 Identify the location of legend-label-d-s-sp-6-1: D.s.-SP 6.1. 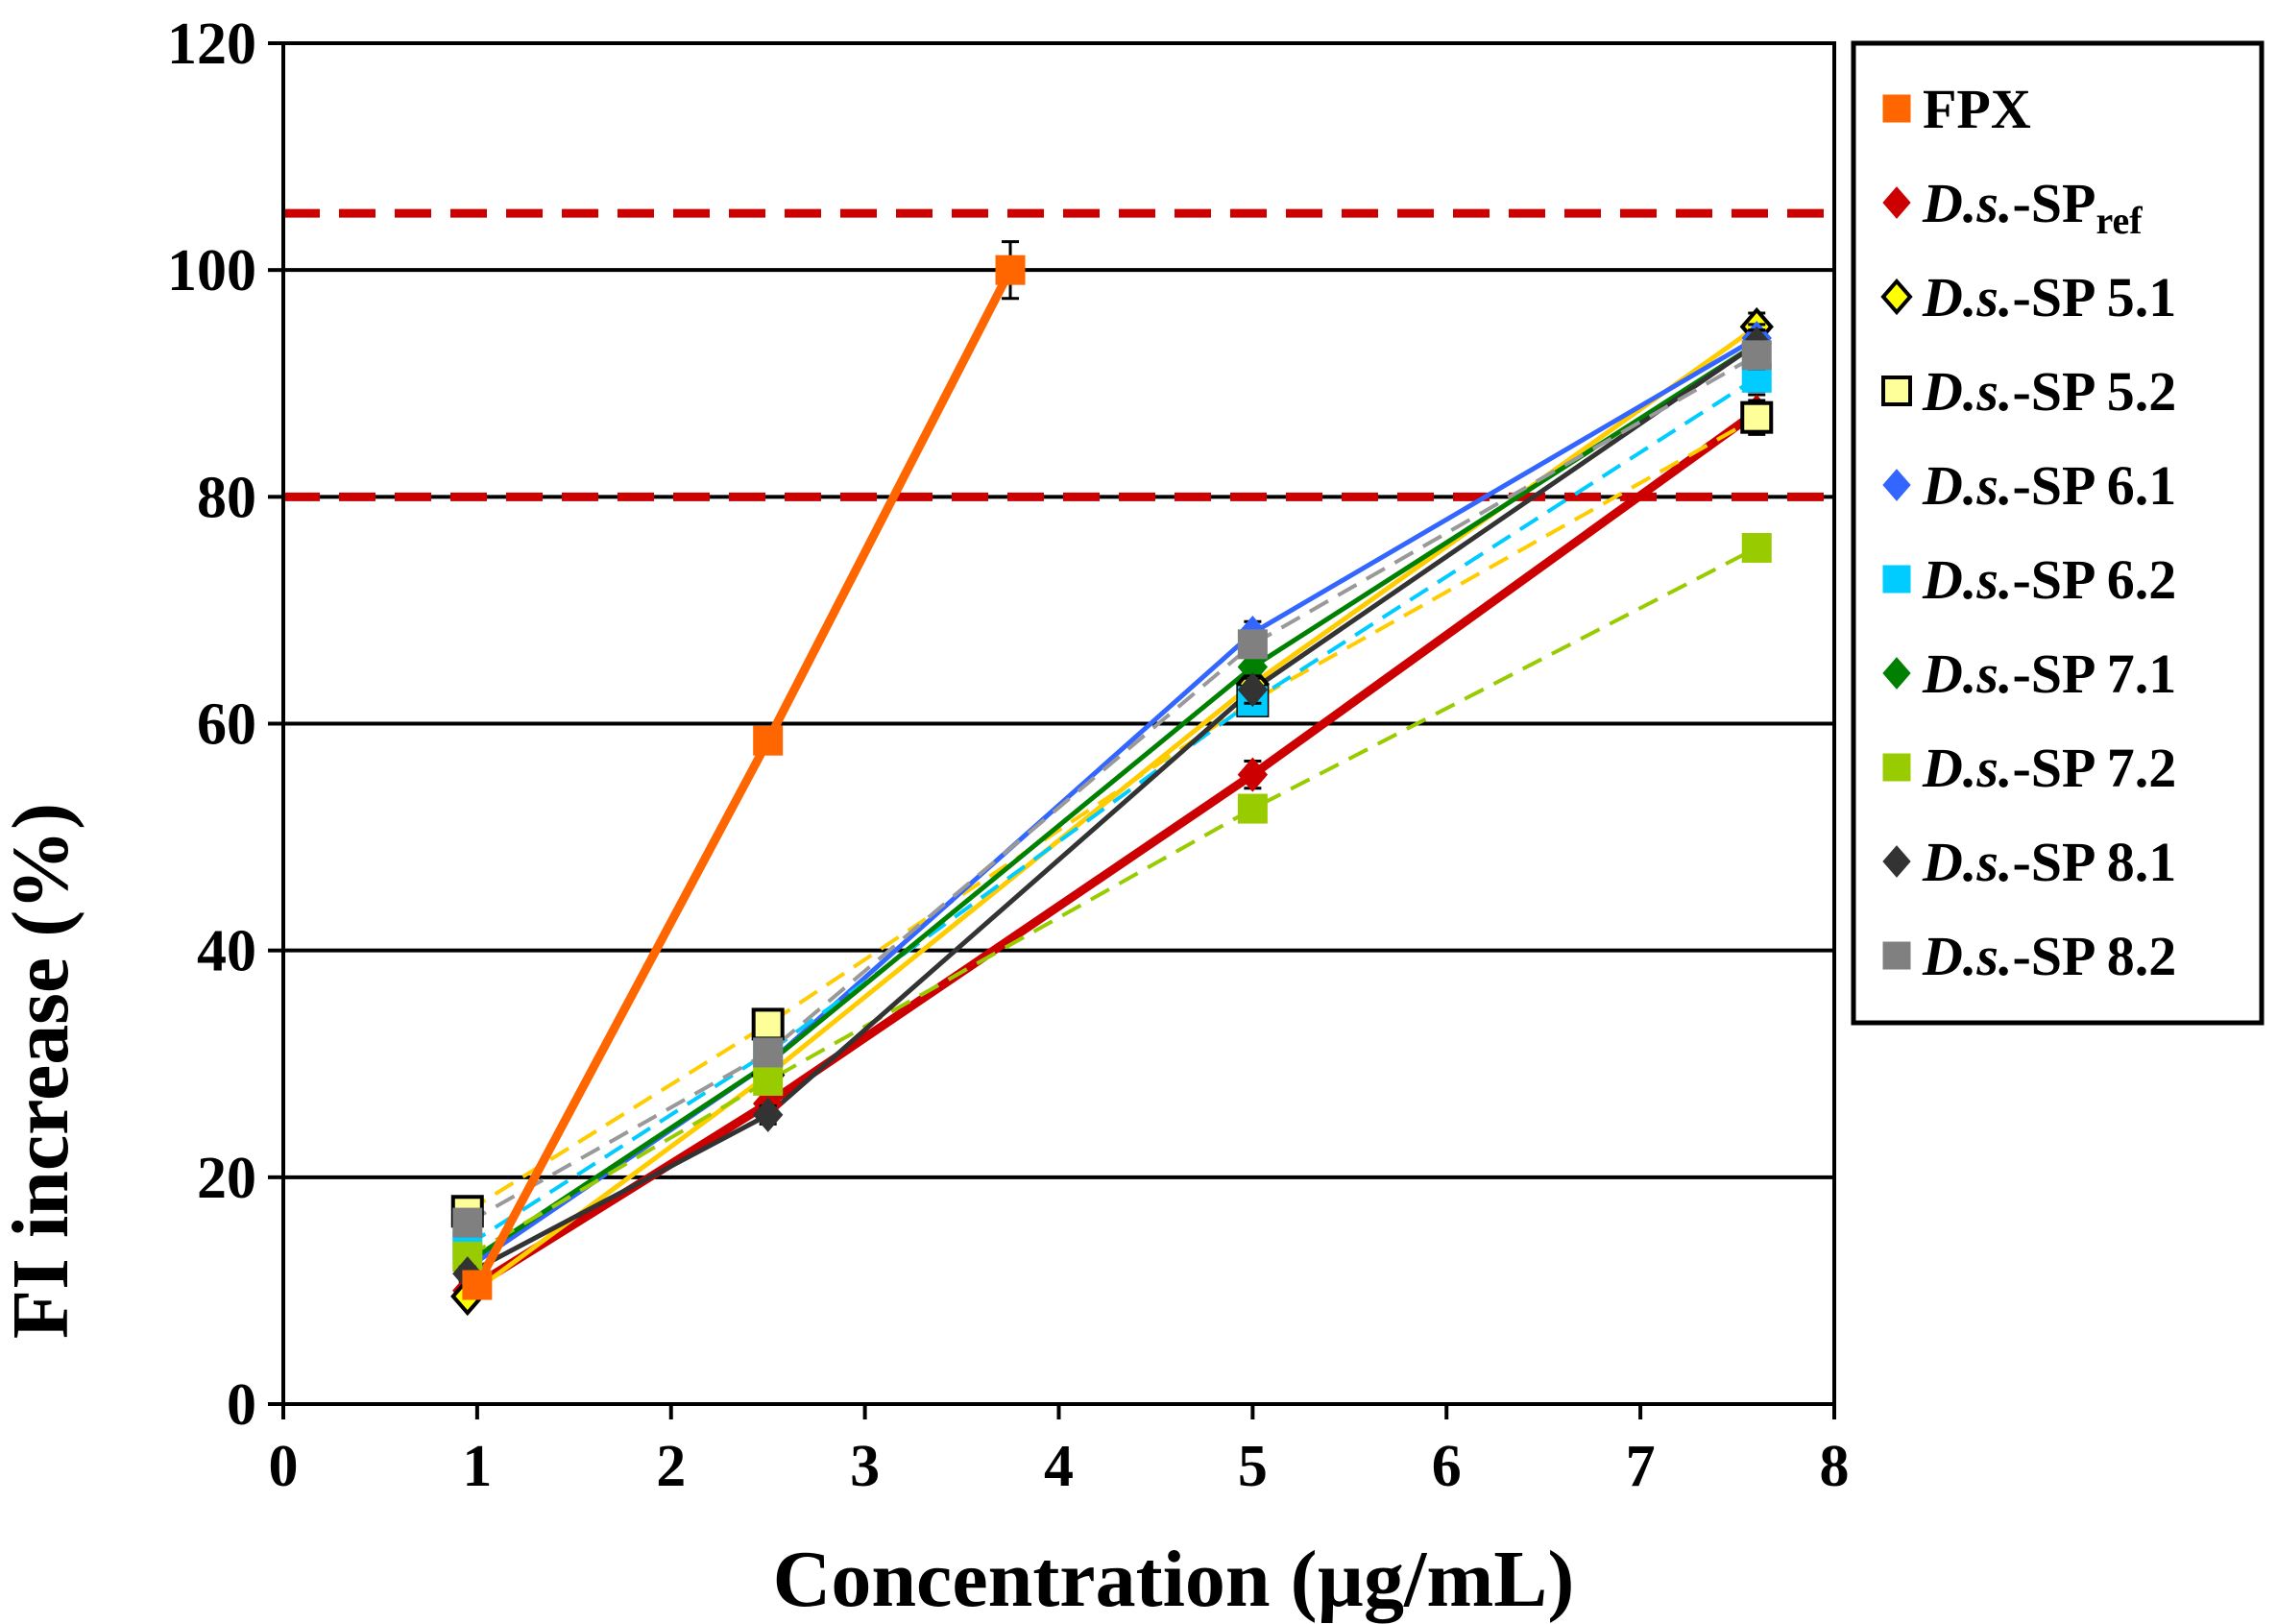
(2049, 485).